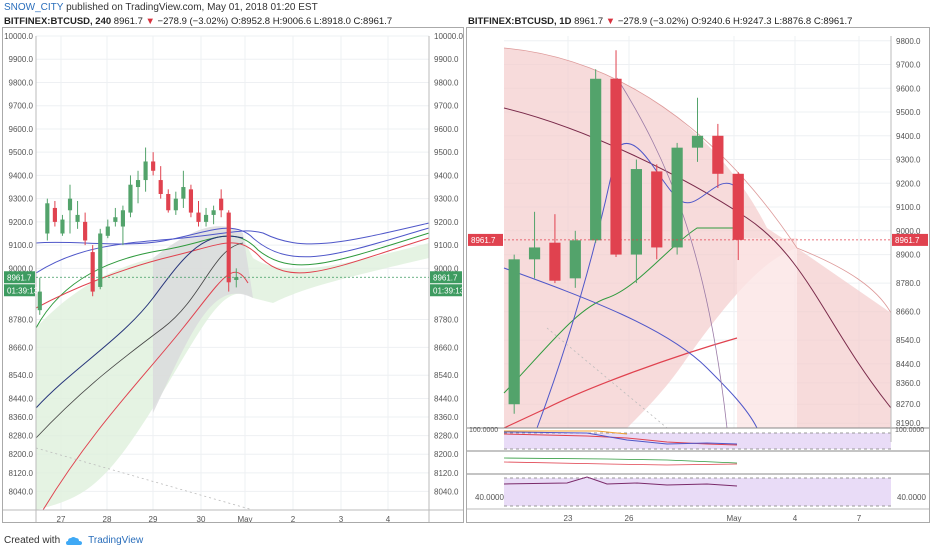 The image size is (932, 550). Describe the element at coordinates (908, 231) in the screenshot. I see `y-tick-label: 9000.0` at that location.